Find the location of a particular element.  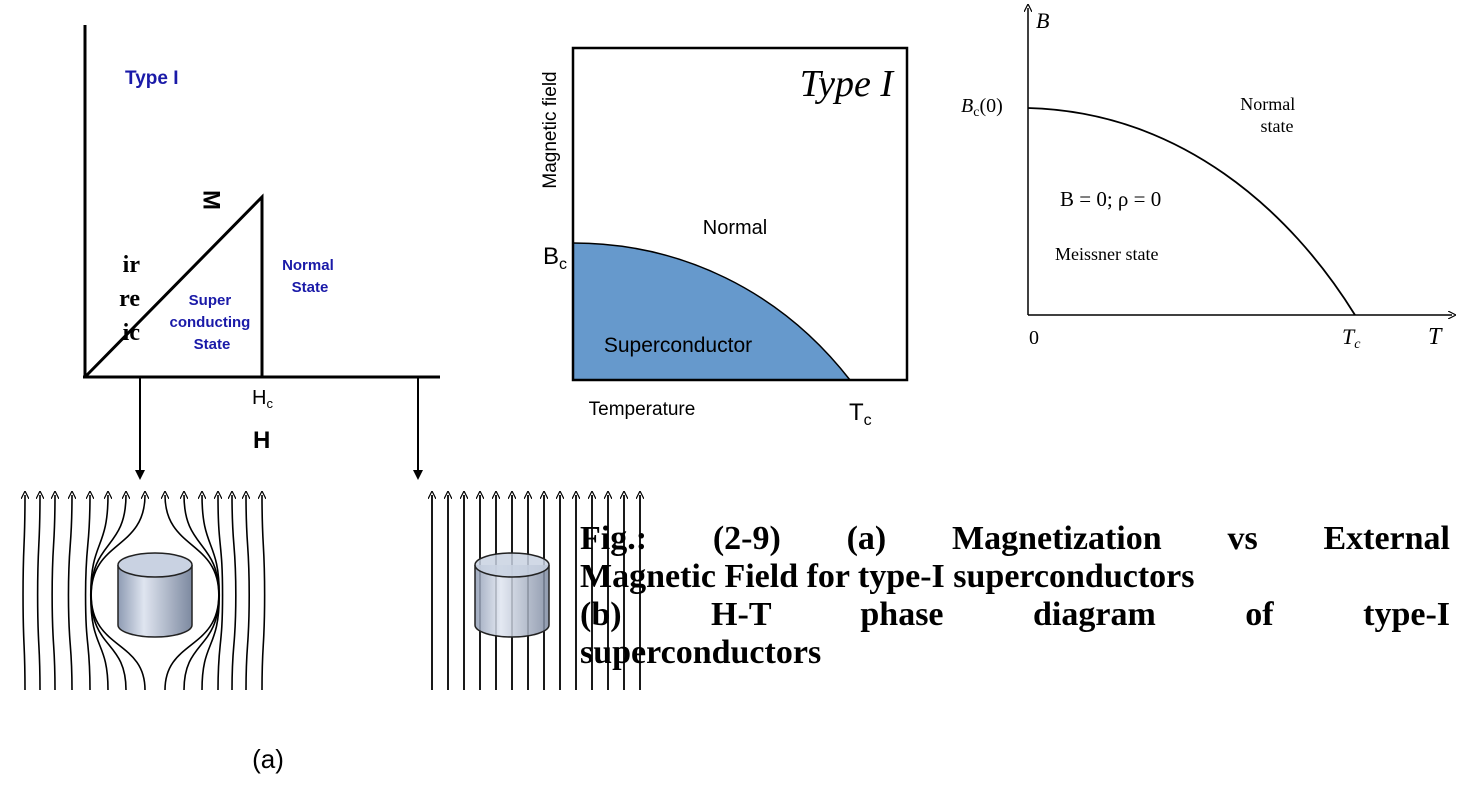

panel-label: (a) is located at coordinates (268, 759).